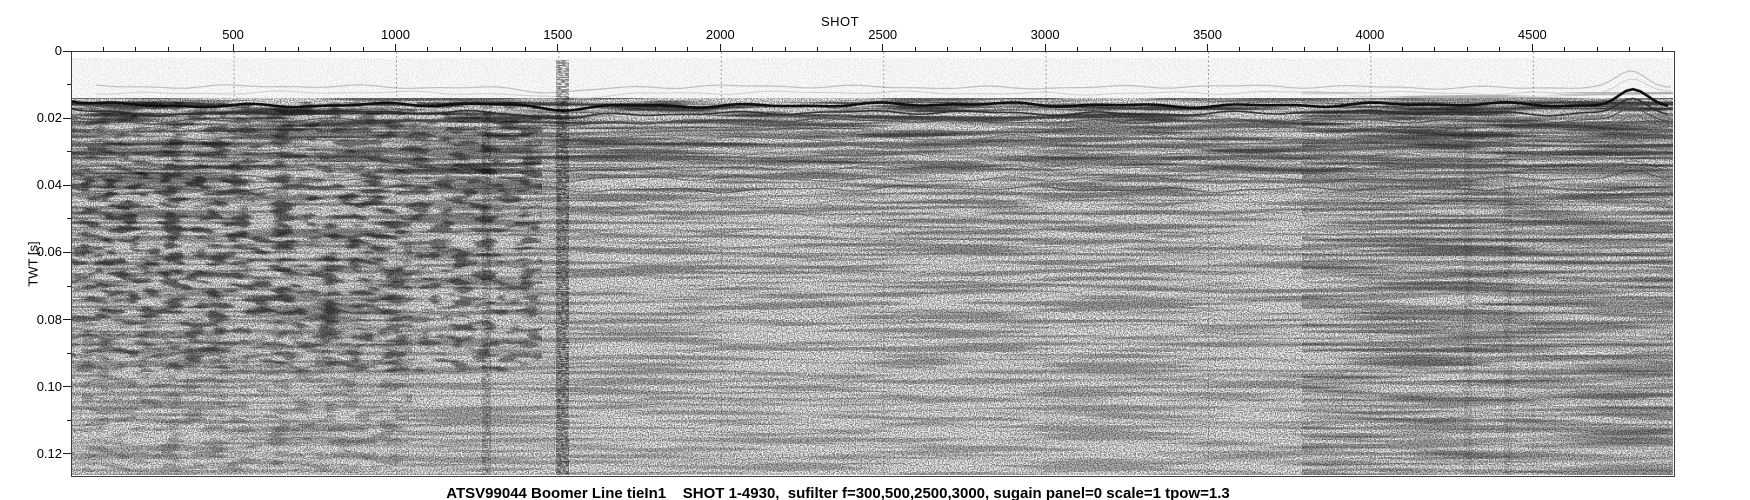  Describe the element at coordinates (49, 118) in the screenshot. I see `y-axis-tick-label: 0.02` at that location.